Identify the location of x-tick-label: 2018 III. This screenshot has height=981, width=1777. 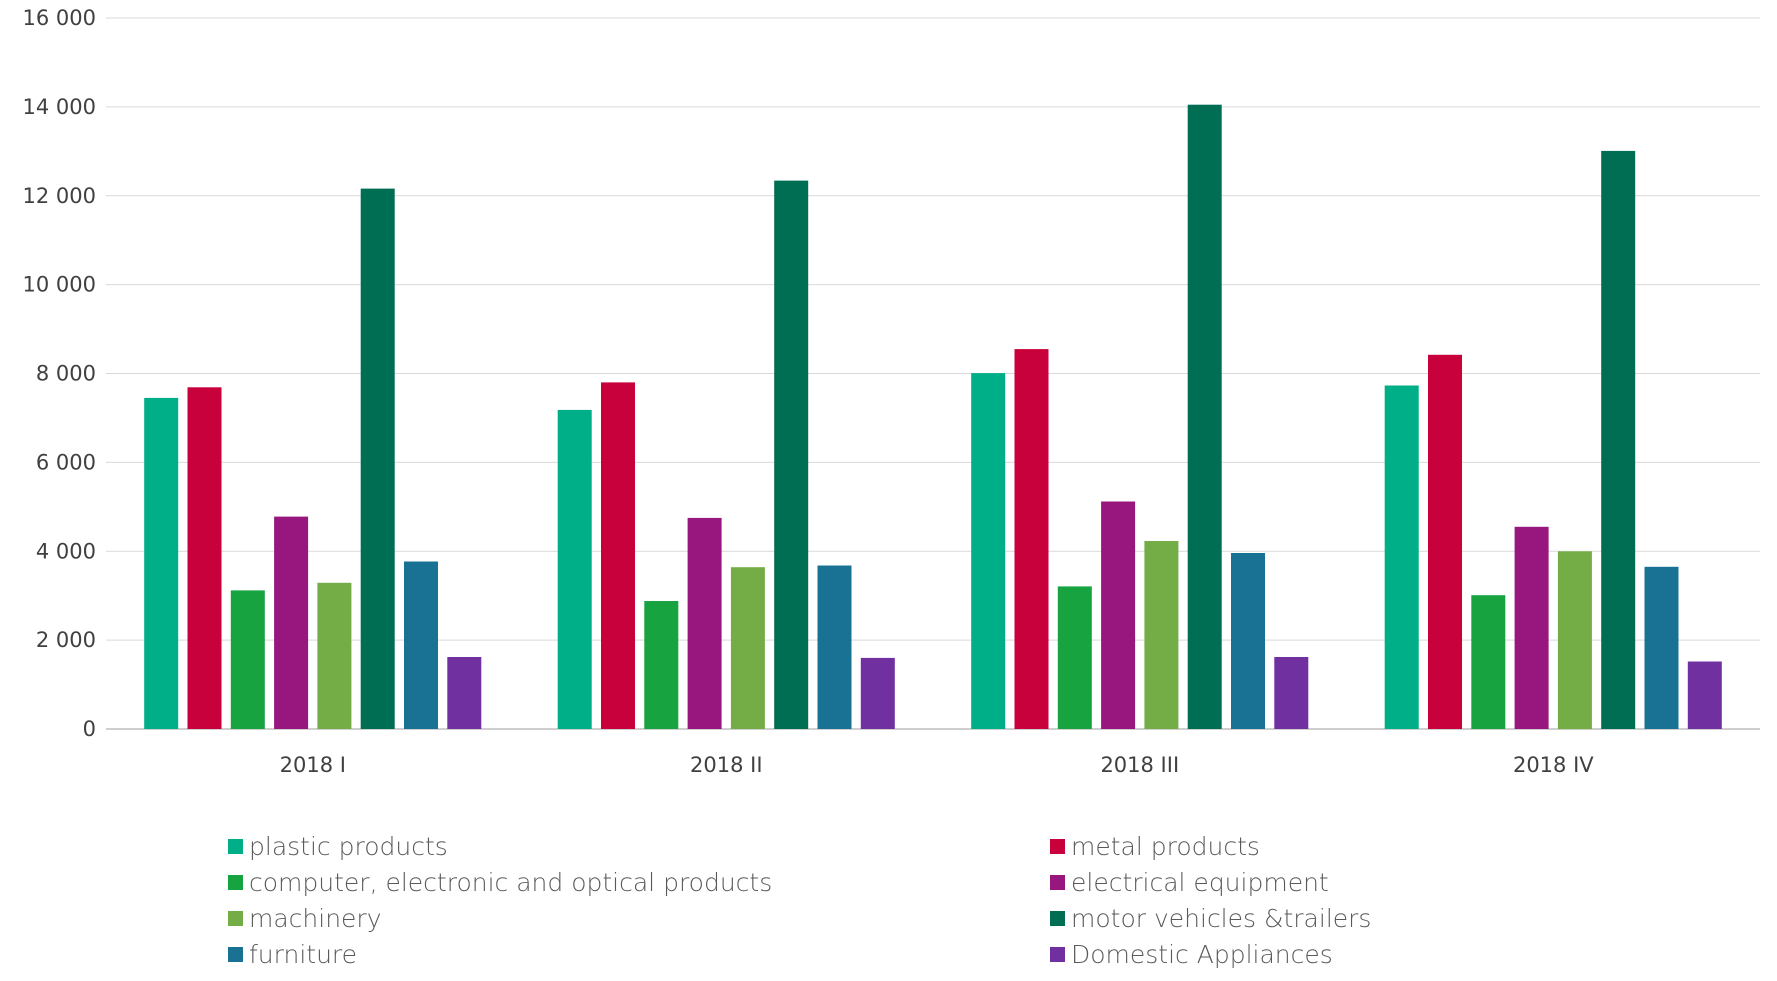
(1139, 765).